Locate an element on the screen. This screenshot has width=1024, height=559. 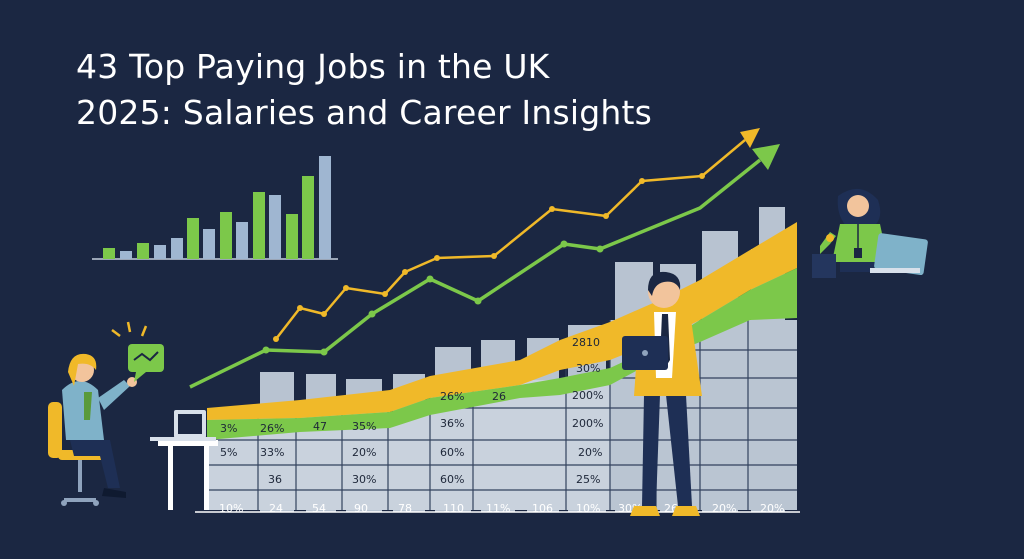
green-trend-arrow-icon is located at coordinates (766, 157).